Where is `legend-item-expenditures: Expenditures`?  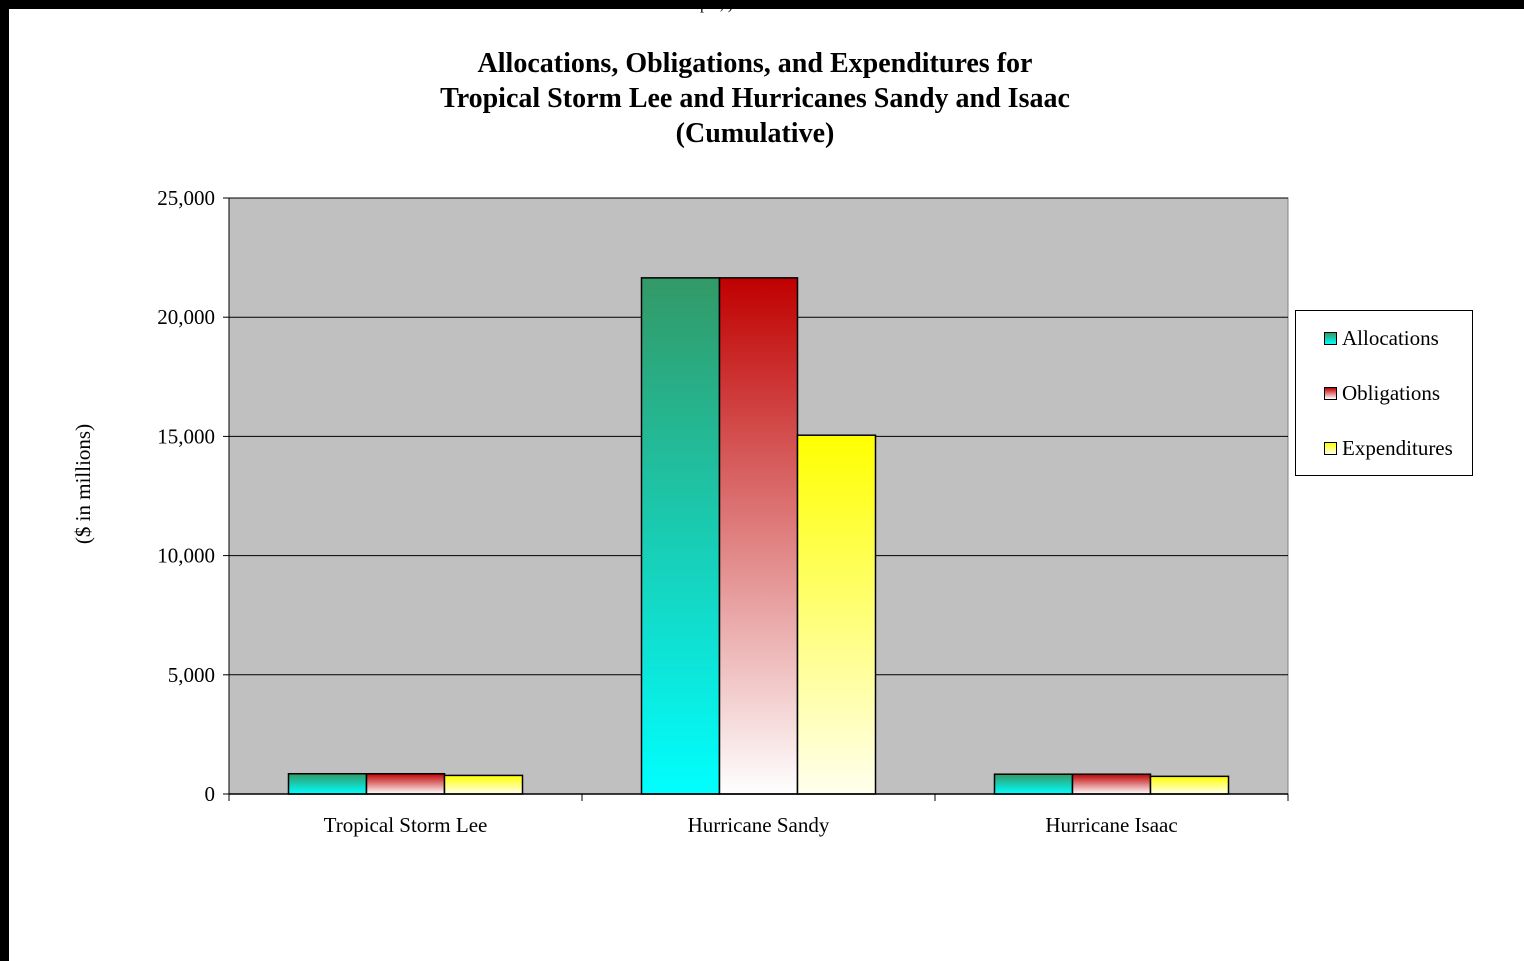
legend-item-expenditures: Expenditures is located at coordinates (1388, 448).